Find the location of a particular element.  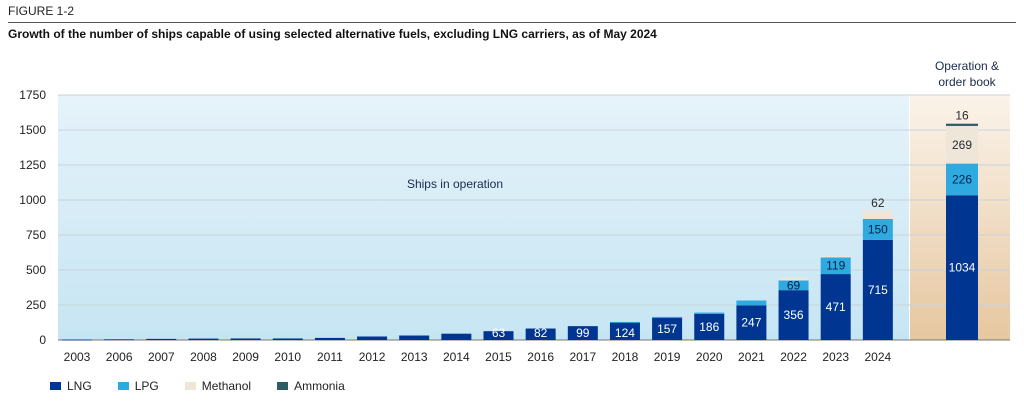

x-tick-label: 2006 is located at coordinates (119, 357).